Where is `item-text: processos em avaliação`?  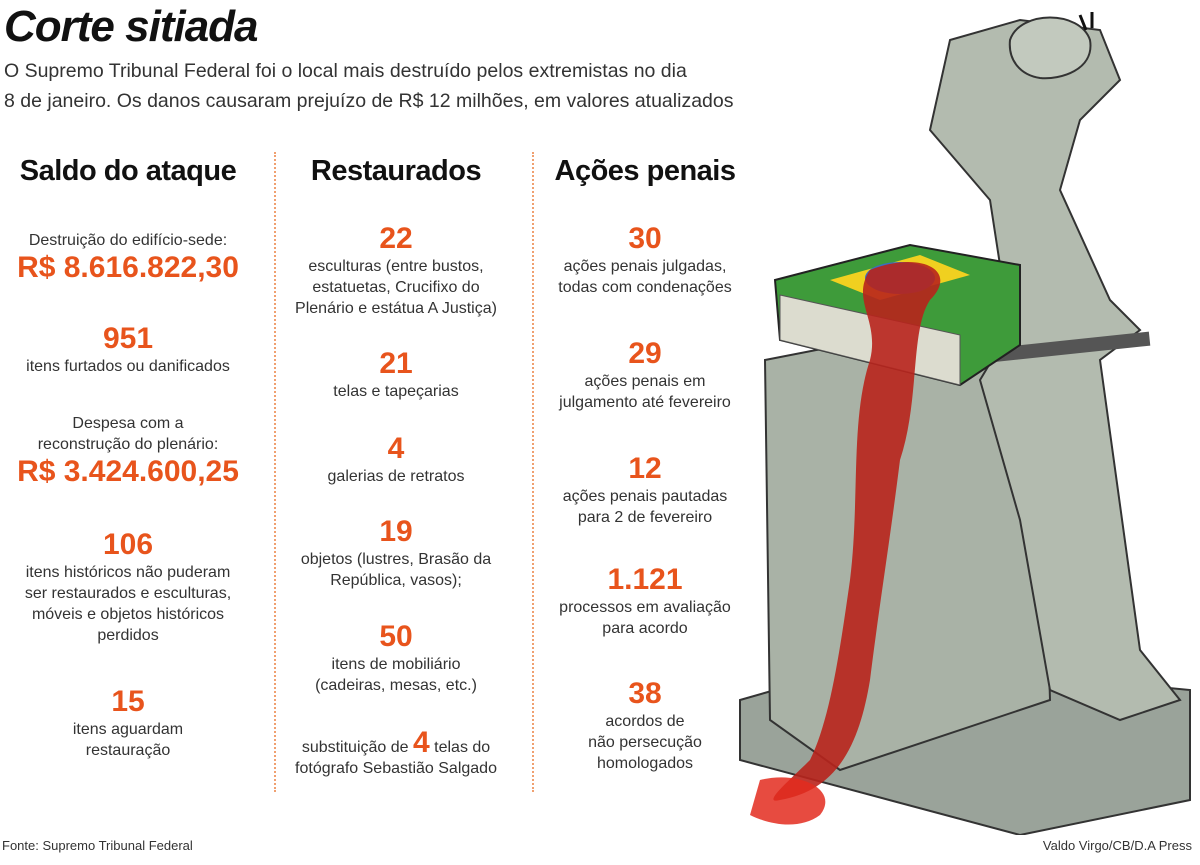
item-text: processos em avaliação is located at coordinates (645, 607).